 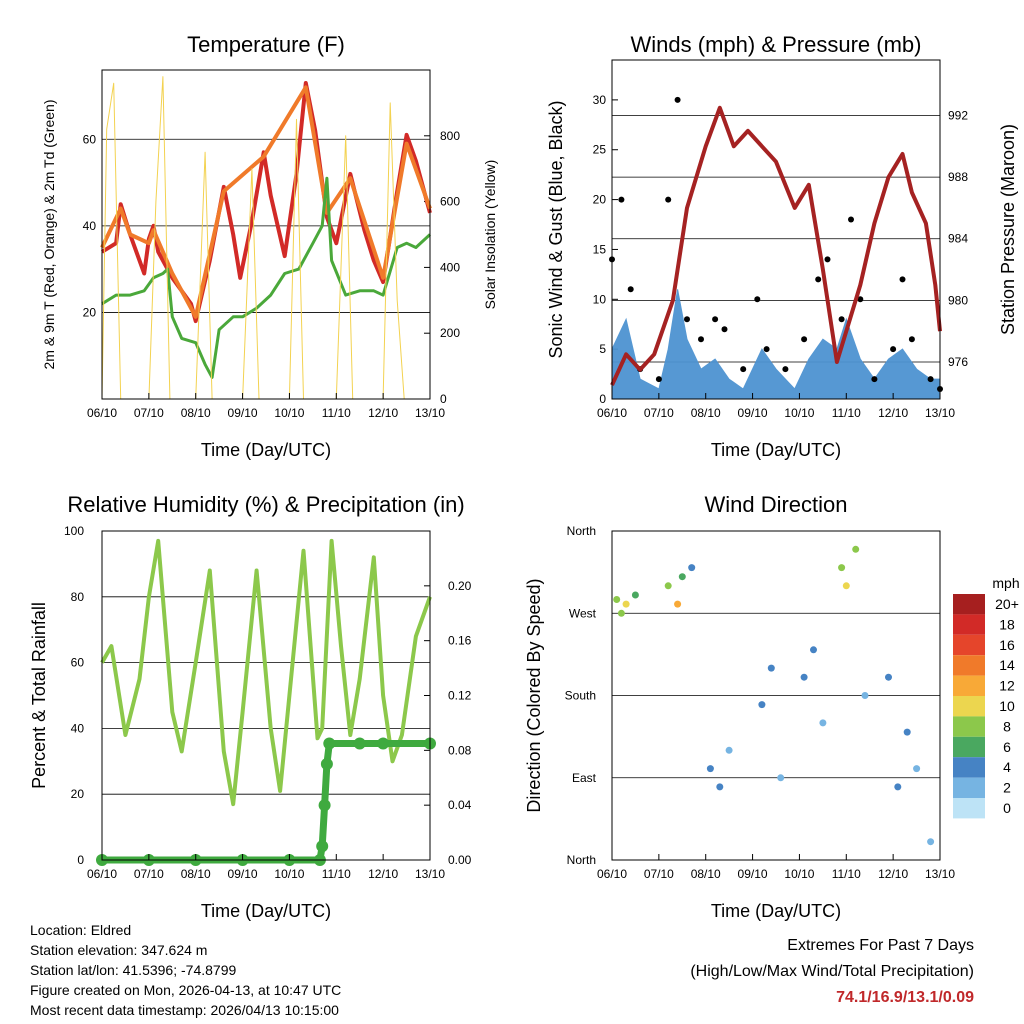 What do you see at coordinates (1007, 645) in the screenshot?
I see `colorbar-label: 16` at bounding box center [1007, 645].